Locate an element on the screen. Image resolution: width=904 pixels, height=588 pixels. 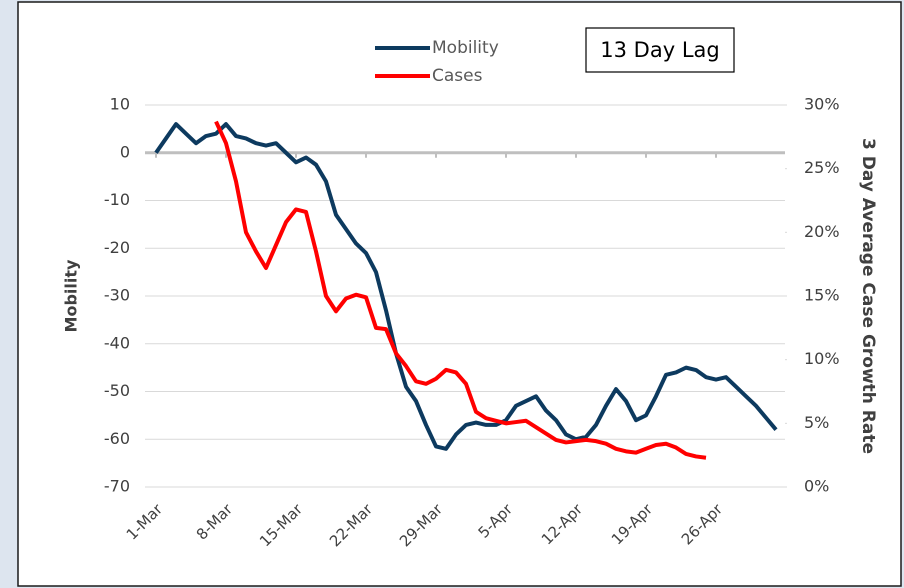
y-tick-label: -60 is located at coordinates (117, 438).